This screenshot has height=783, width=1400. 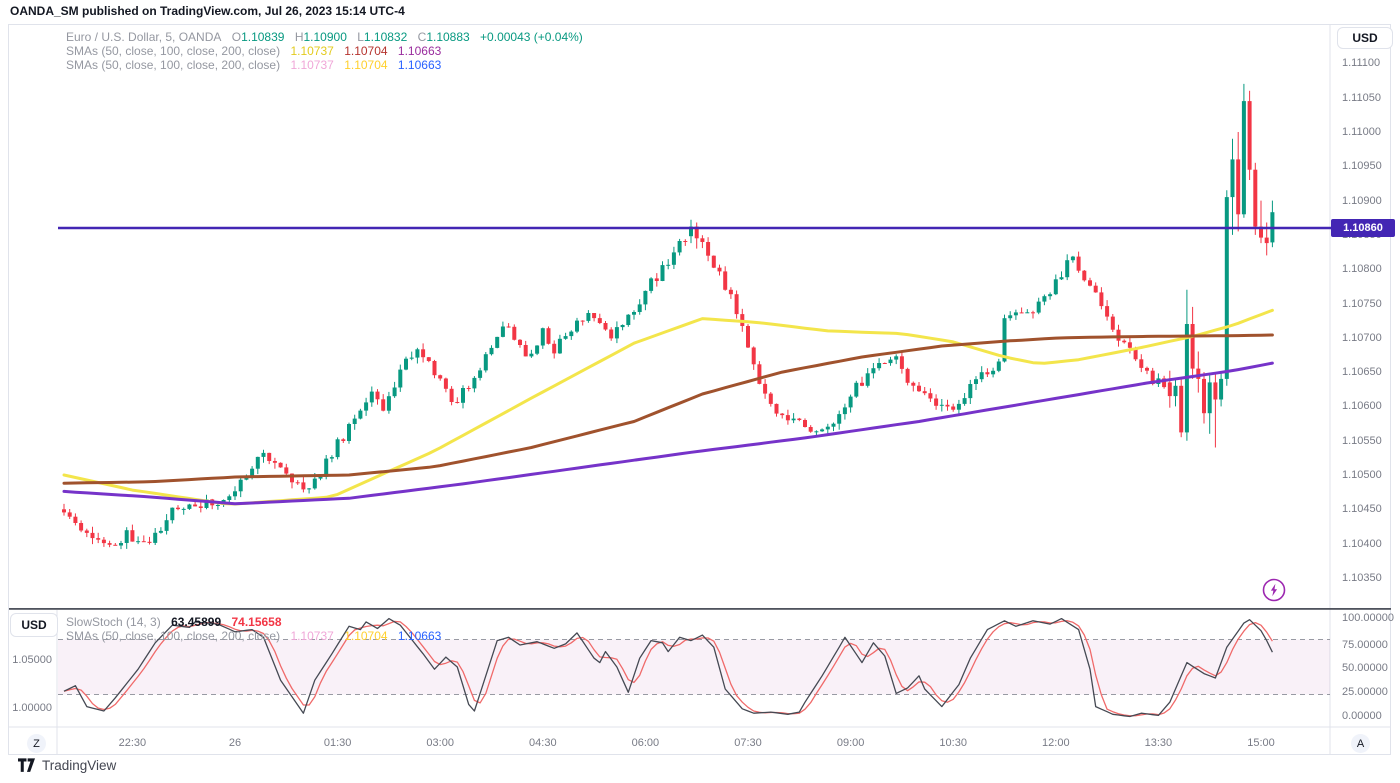 What do you see at coordinates (1361, 132) in the screenshot?
I see `price-tick-label: 1.11000` at bounding box center [1361, 132].